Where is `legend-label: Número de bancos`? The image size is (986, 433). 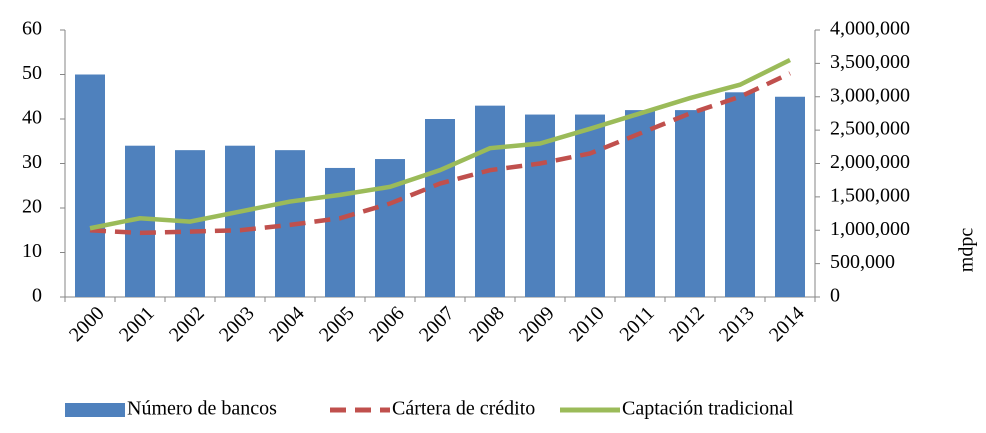
legend-label: Número de bancos is located at coordinates (202, 409).